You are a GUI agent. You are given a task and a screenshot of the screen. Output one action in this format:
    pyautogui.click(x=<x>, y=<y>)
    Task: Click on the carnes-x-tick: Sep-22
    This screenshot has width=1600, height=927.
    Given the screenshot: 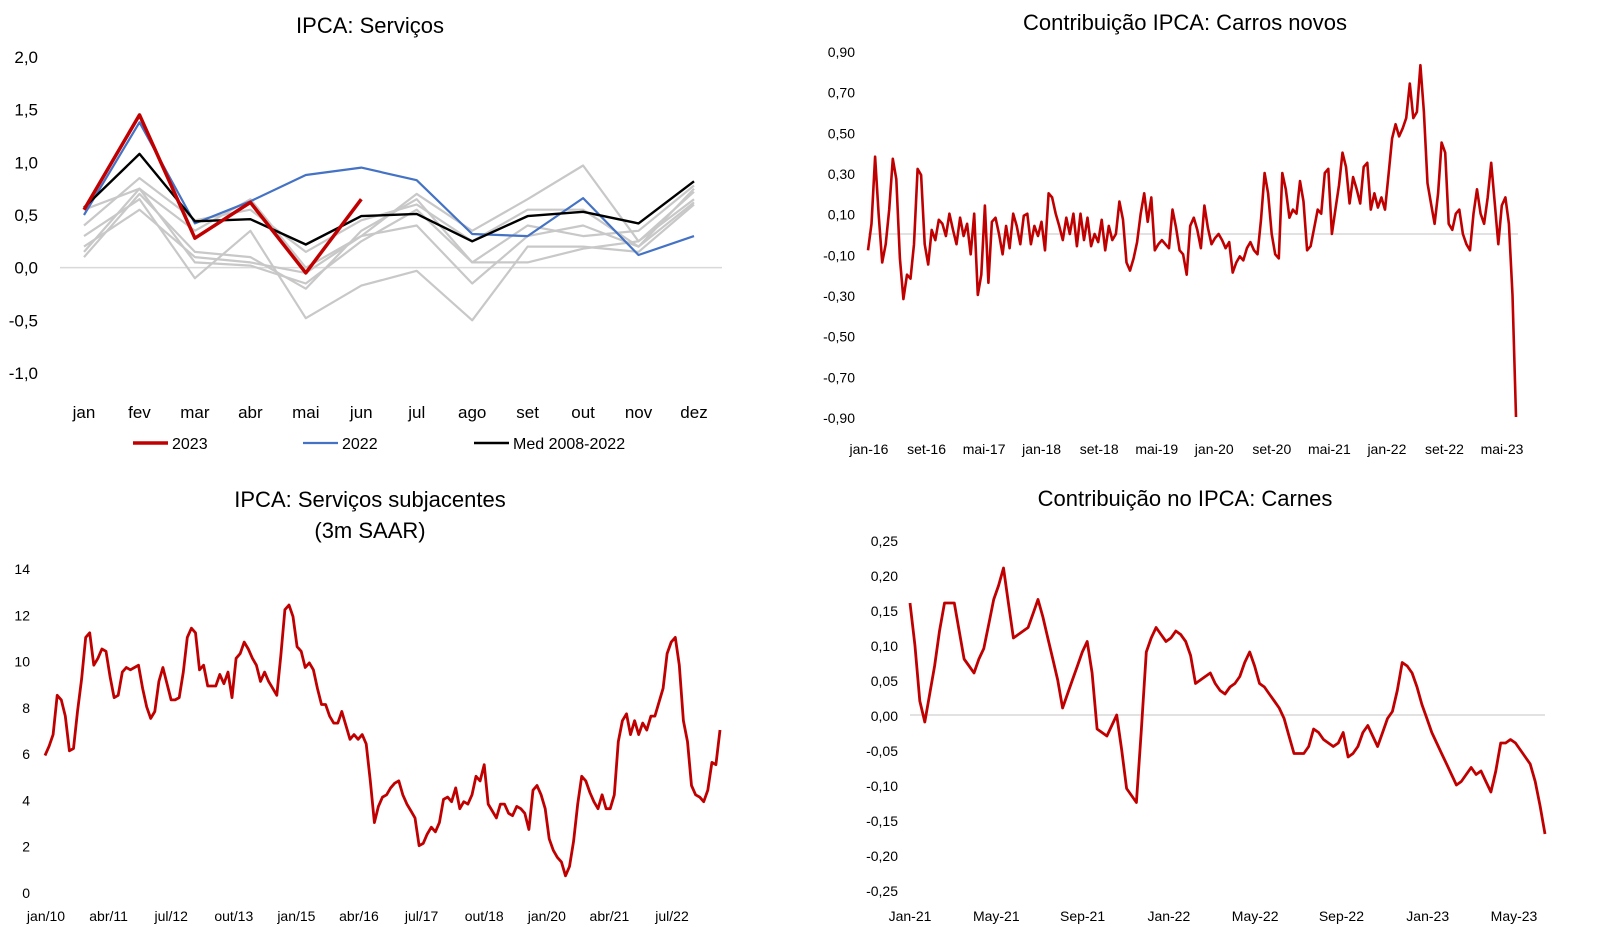 What is the action you would take?
    pyautogui.click(x=1341, y=916)
    